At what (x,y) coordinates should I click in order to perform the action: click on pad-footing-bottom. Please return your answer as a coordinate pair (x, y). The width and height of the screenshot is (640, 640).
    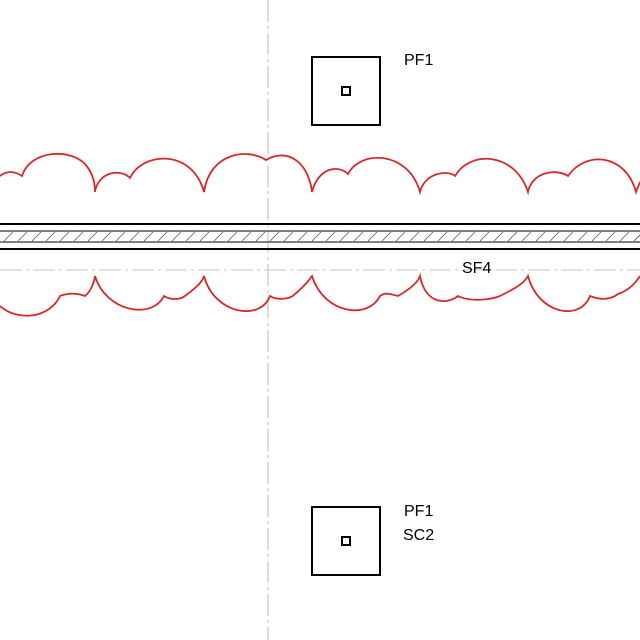
    Looking at the image, I should click on (346, 541).